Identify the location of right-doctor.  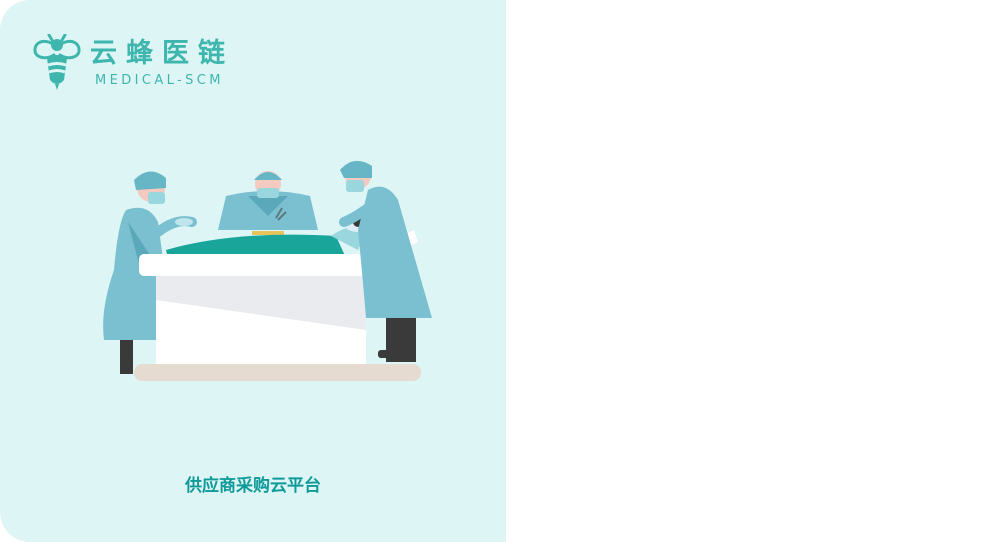
(385, 261).